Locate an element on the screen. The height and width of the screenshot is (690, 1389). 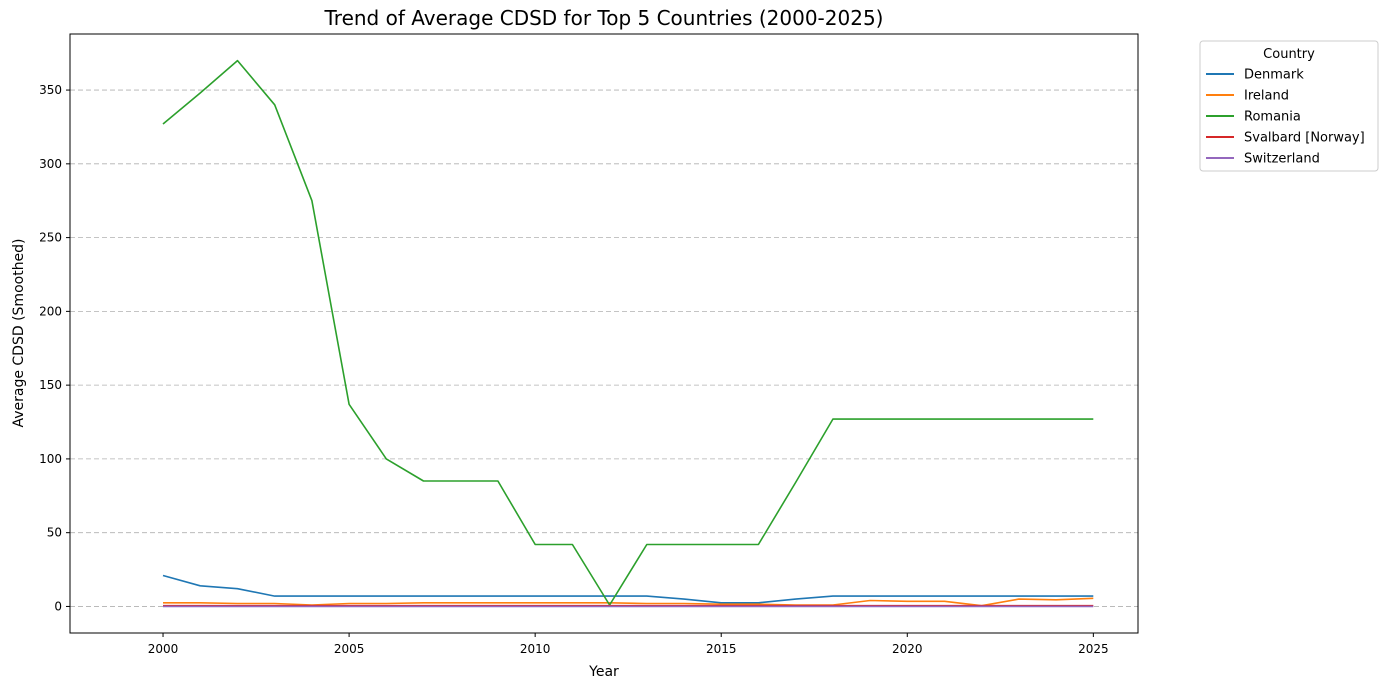
legend-label-denmark: Denmark is located at coordinates (1274, 75).